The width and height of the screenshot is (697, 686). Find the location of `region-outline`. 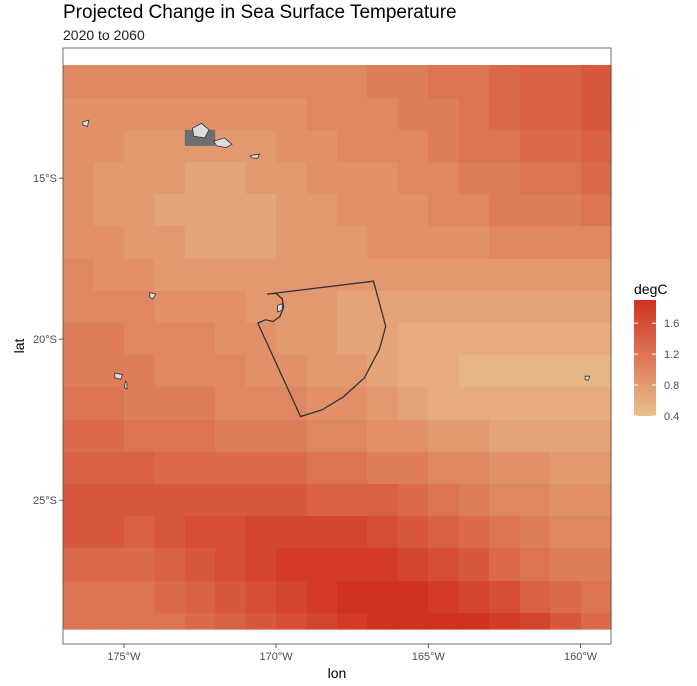

region-outline is located at coordinates (322, 349).